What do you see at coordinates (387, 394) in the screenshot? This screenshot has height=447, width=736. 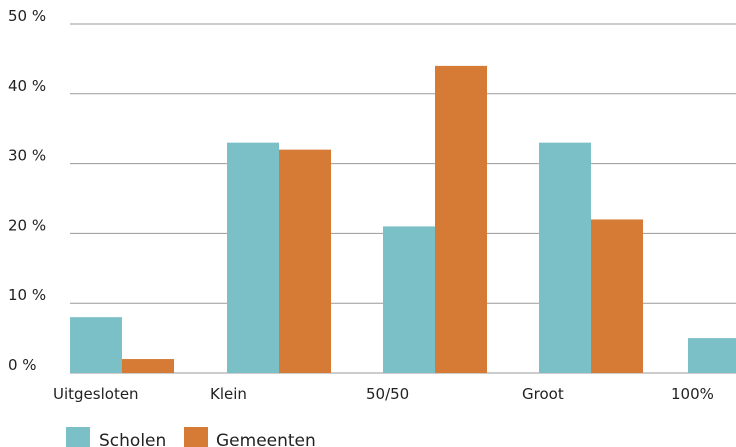 I see `x-tick-label: 50/50` at bounding box center [387, 394].